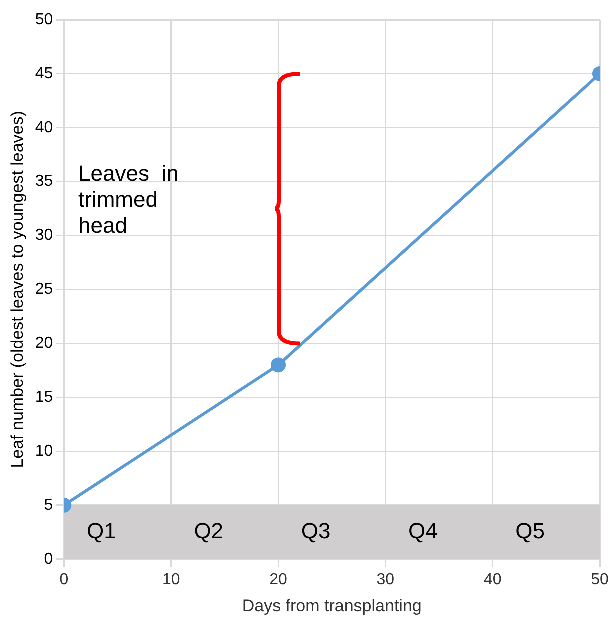 This screenshot has width=614, height=621. Describe the element at coordinates (49, 559) in the screenshot. I see `y-tick-label: 0` at that location.